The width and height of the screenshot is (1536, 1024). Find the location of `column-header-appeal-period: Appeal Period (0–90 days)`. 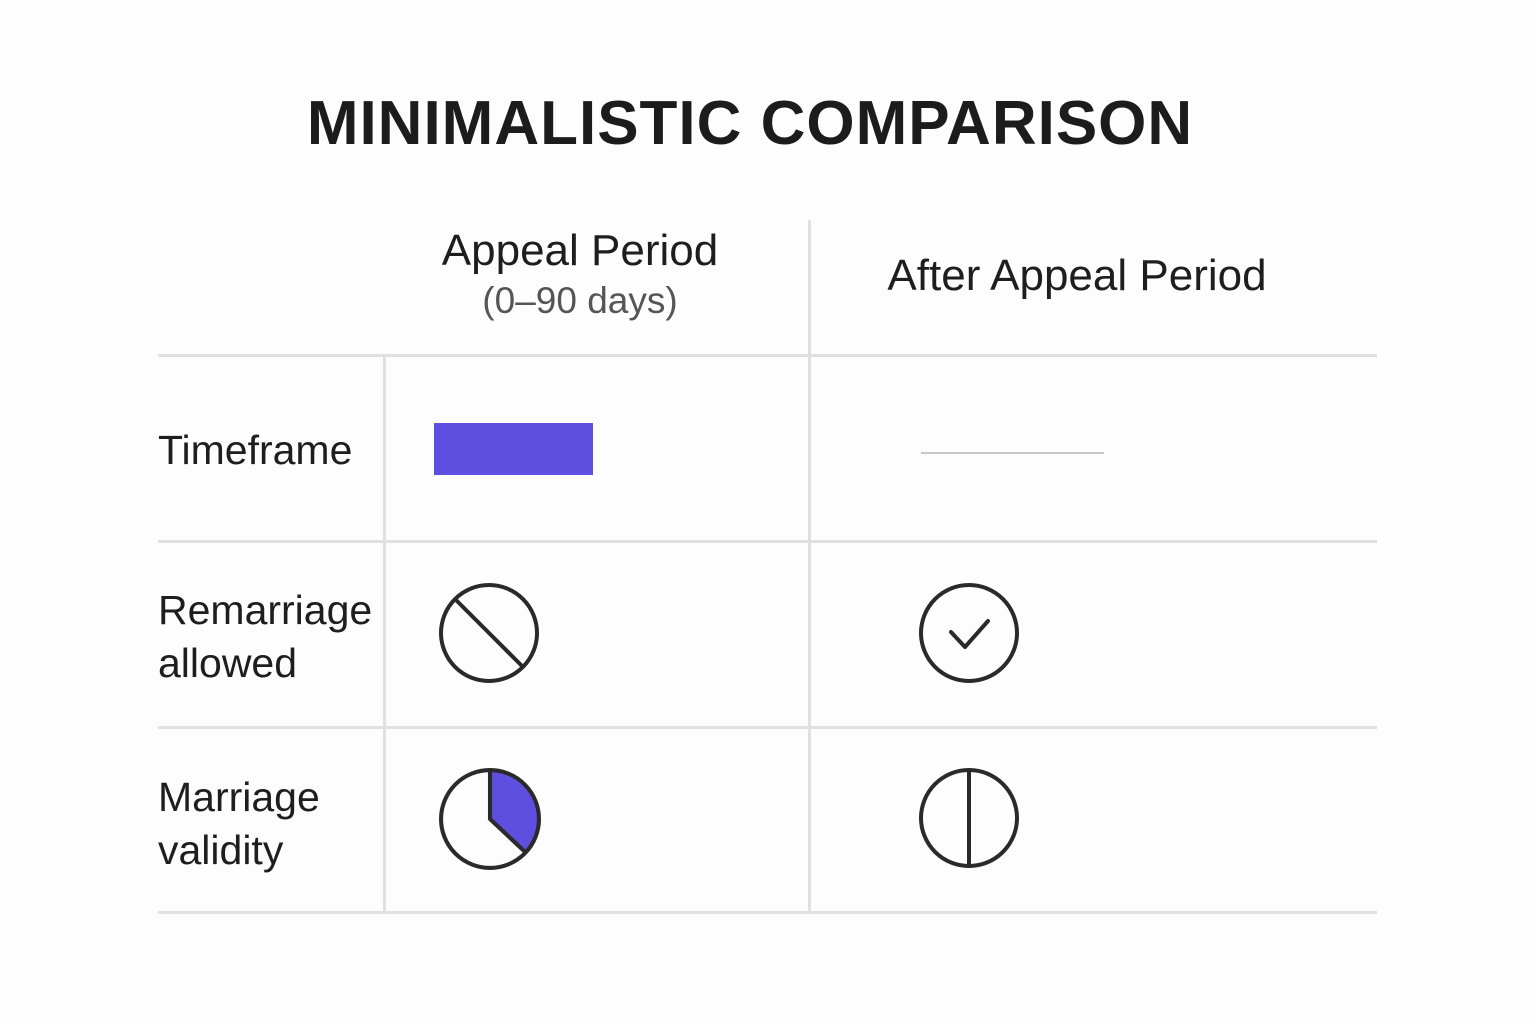

column-header-appeal-period: Appeal Period (0–90 days) is located at coordinates (580, 274).